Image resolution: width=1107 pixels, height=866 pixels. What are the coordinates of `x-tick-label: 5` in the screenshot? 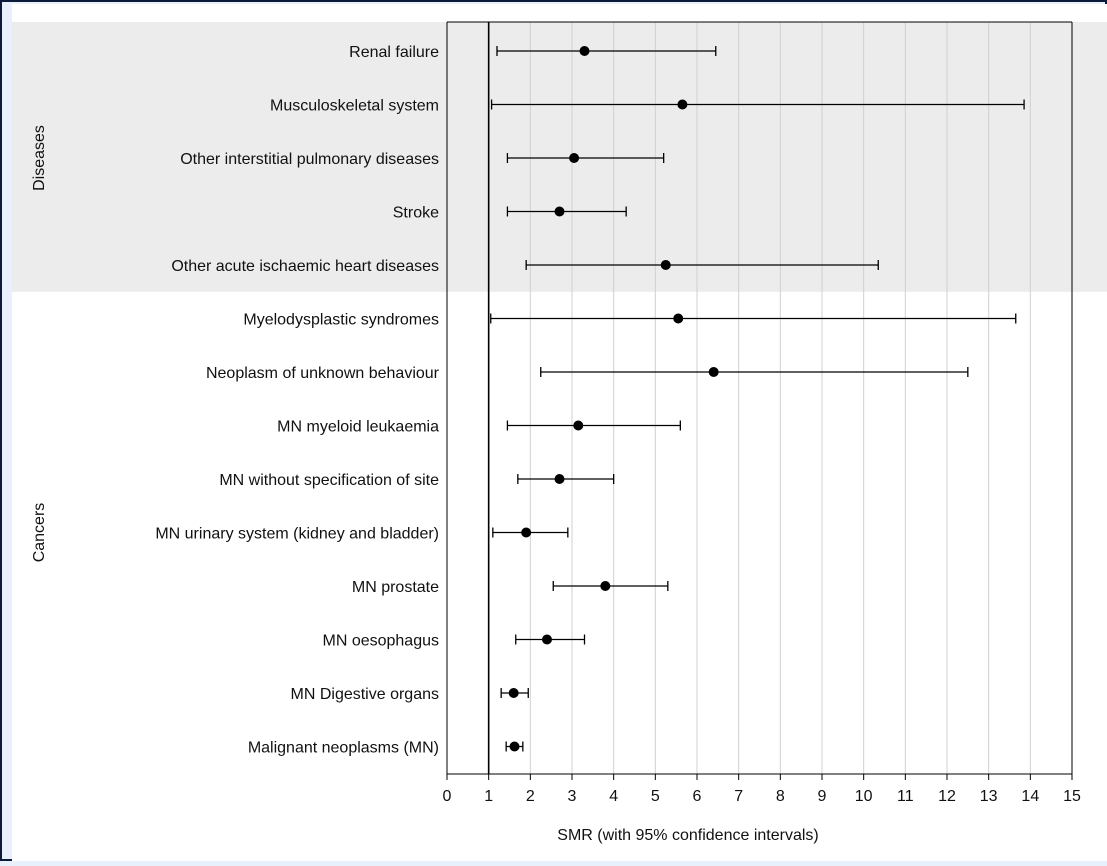 It's located at (655, 796).